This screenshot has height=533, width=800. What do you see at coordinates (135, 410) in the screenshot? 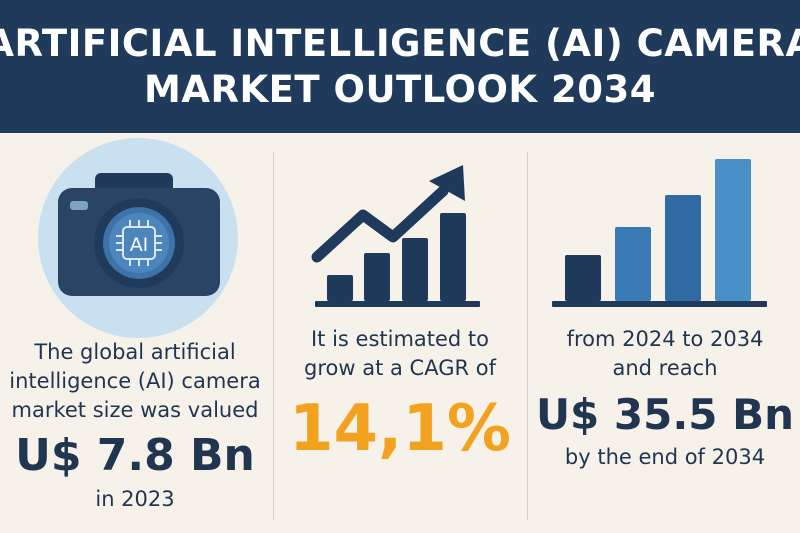
I see `market-size-line-3: market size was valued` at bounding box center [135, 410].